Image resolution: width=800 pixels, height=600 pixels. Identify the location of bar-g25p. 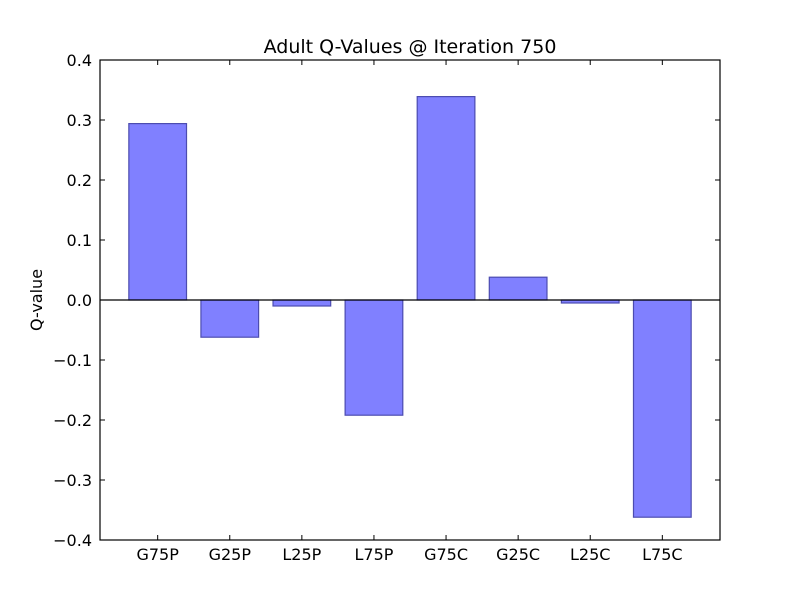
(230, 318).